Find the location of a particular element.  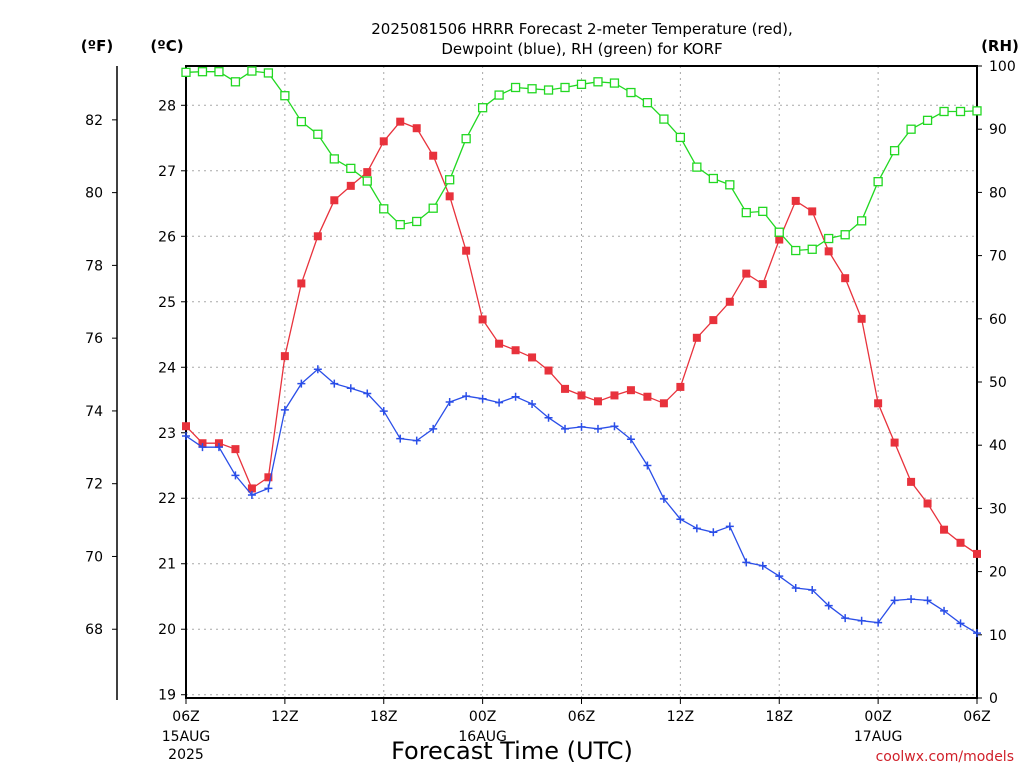

fahrenheit-tick-label: 76 is located at coordinates (94, 339).